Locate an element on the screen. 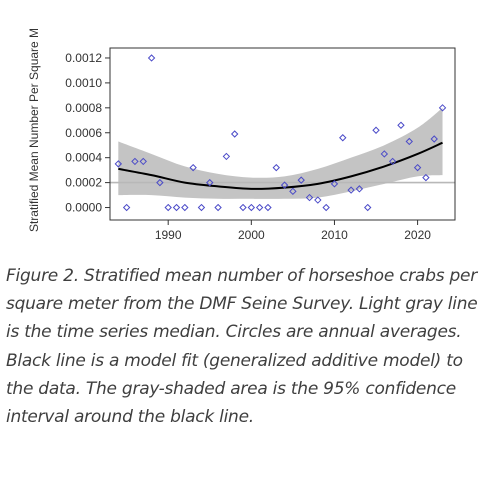 The image size is (490, 500). y-tick-label: 0.0004 is located at coordinates (83, 158).